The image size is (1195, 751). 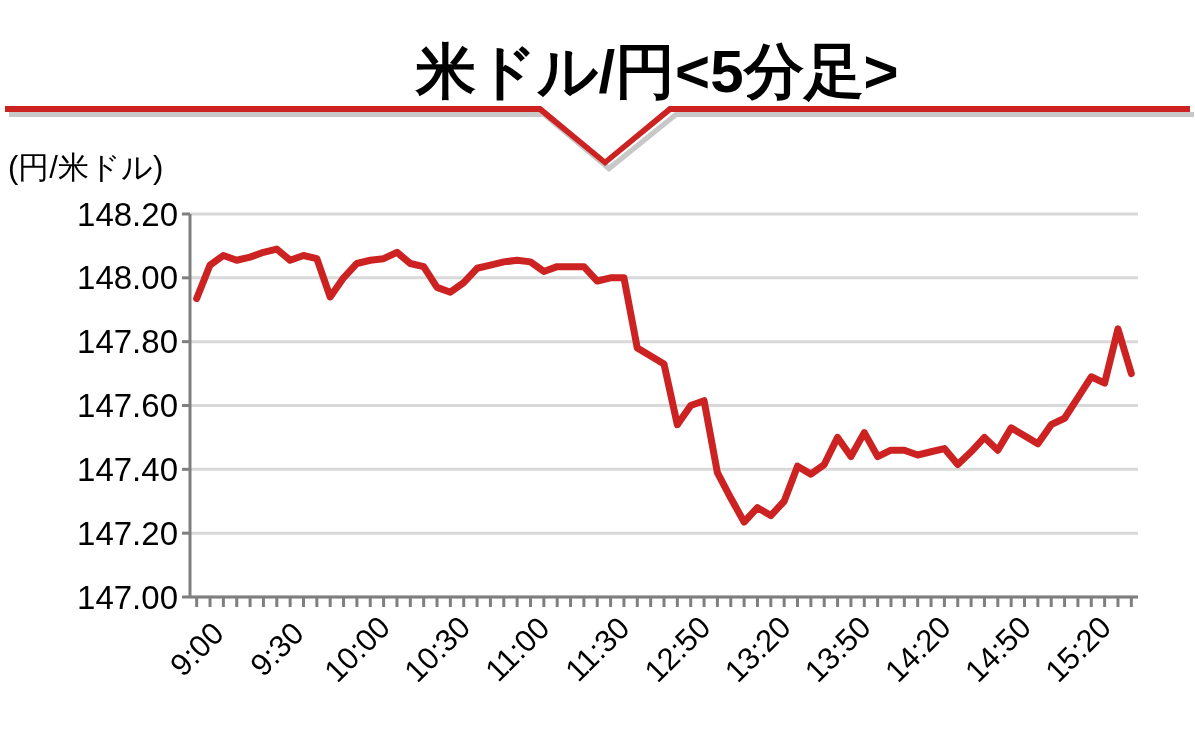 I want to click on y-tick-label: 148.00, so click(x=127, y=278).